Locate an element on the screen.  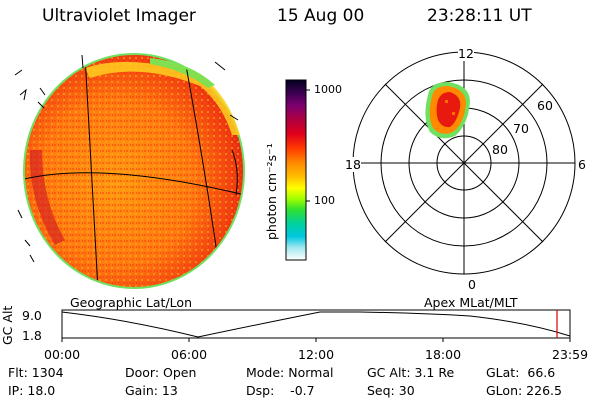
info-ip: IP: 18.0 is located at coordinates (32, 390).